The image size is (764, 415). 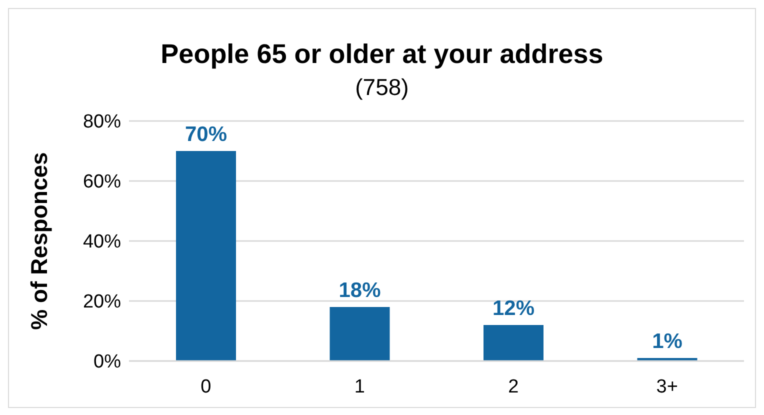 I want to click on data-label: 18%, so click(x=360, y=290).